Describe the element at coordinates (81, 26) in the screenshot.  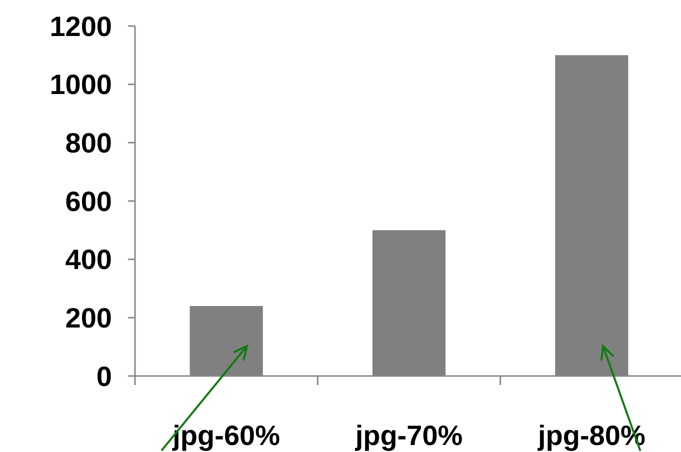
I see `y-tick-label: 1200` at that location.